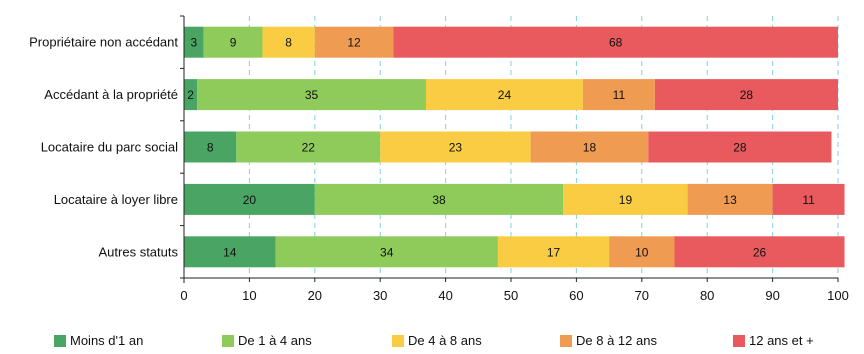  I want to click on data-label: 38, so click(439, 200).